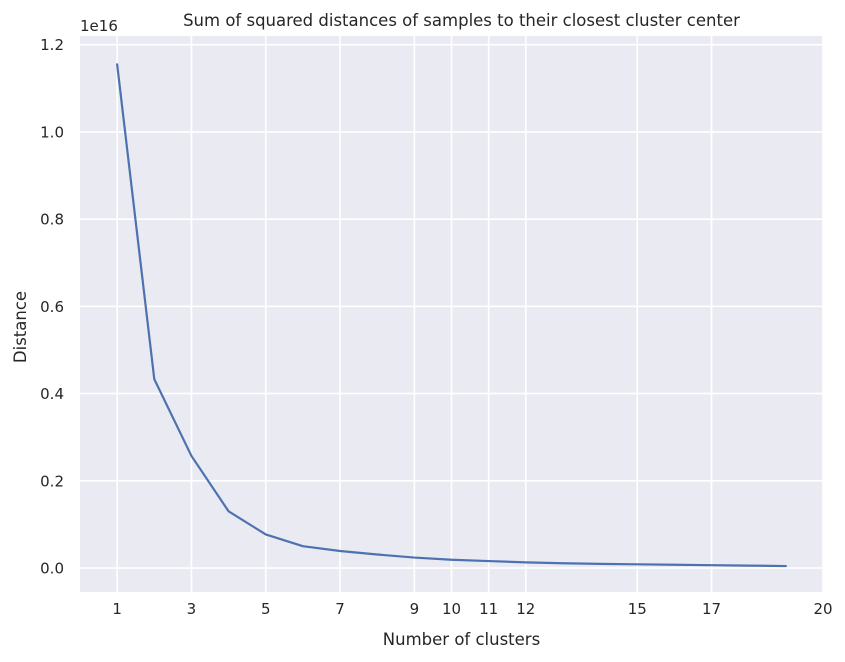 The image size is (845, 662). What do you see at coordinates (637, 609) in the screenshot?
I see `x-tick-label: 15` at bounding box center [637, 609].